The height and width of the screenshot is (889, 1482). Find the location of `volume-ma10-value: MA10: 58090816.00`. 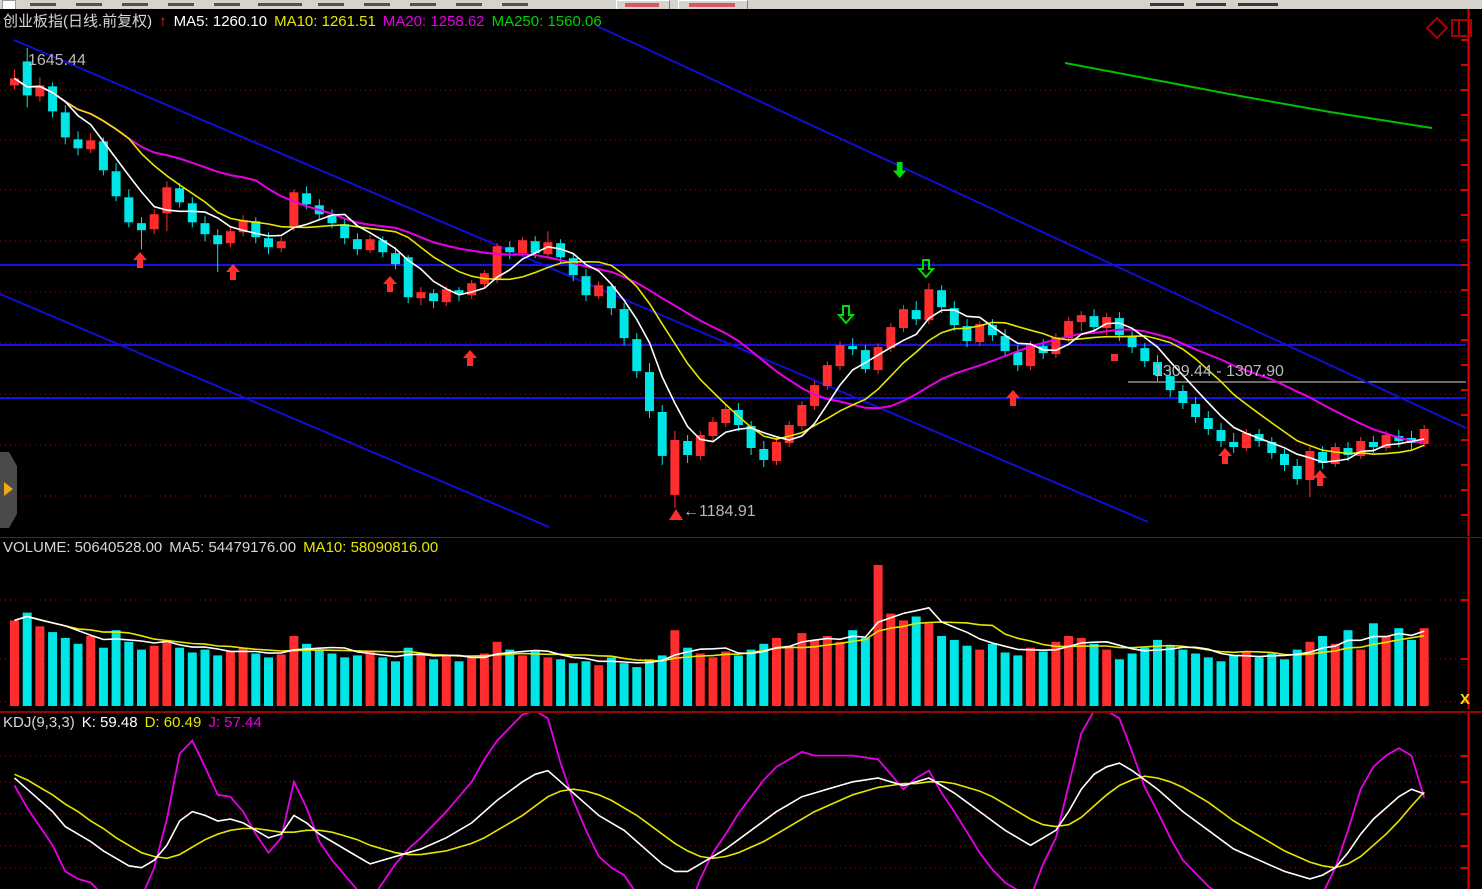

volume-ma10-value: MA10: 58090816.00 is located at coordinates (371, 547).